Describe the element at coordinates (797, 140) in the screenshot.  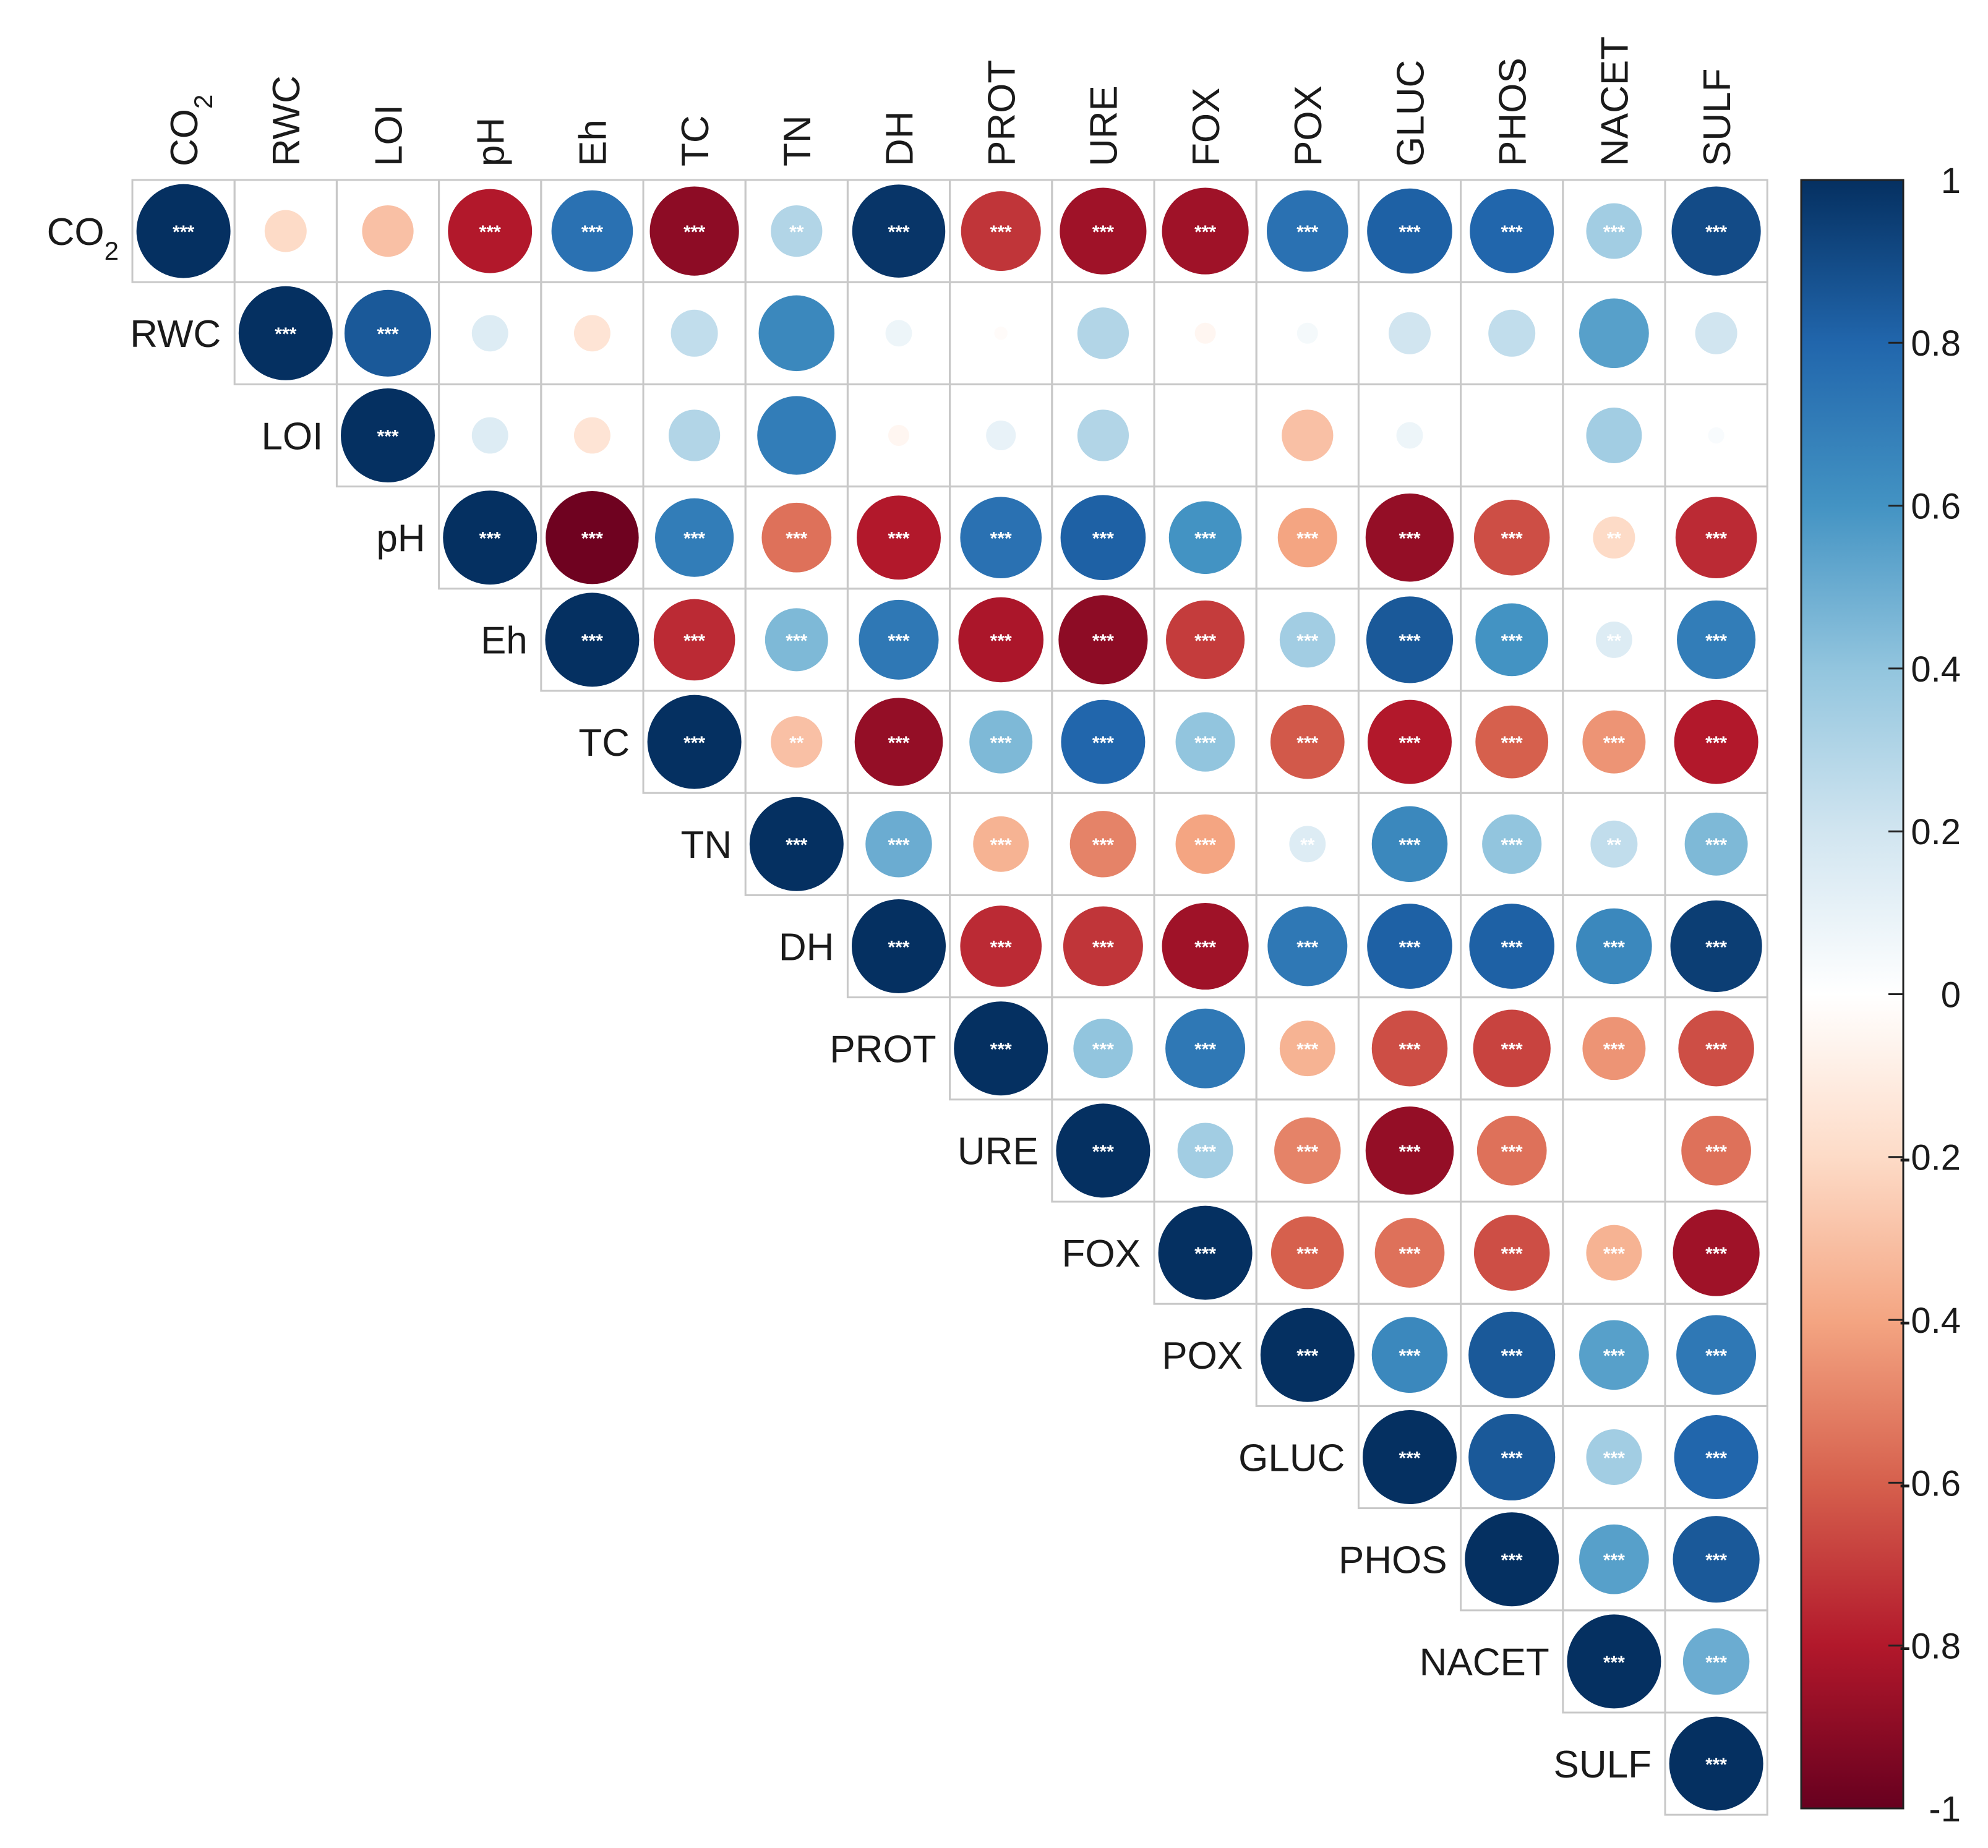
I see `column-label: TN` at that location.